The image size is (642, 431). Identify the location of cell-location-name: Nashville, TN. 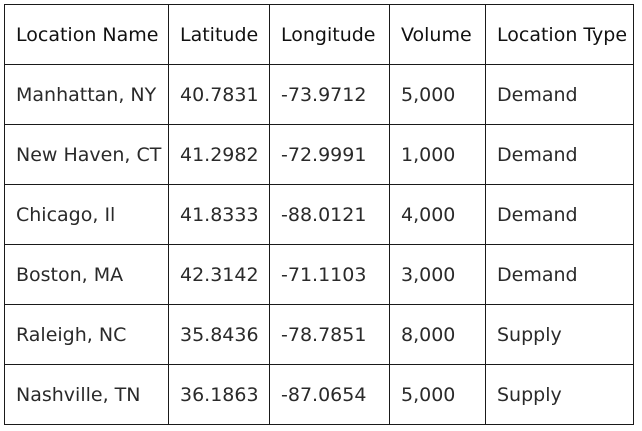
(86, 394).